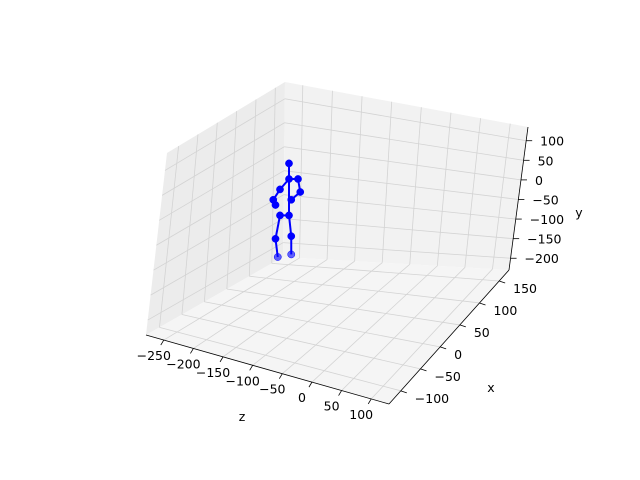 This screenshot has width=640, height=480. Describe the element at coordinates (579, 212) in the screenshot. I see `y-axis-label: y` at that location.